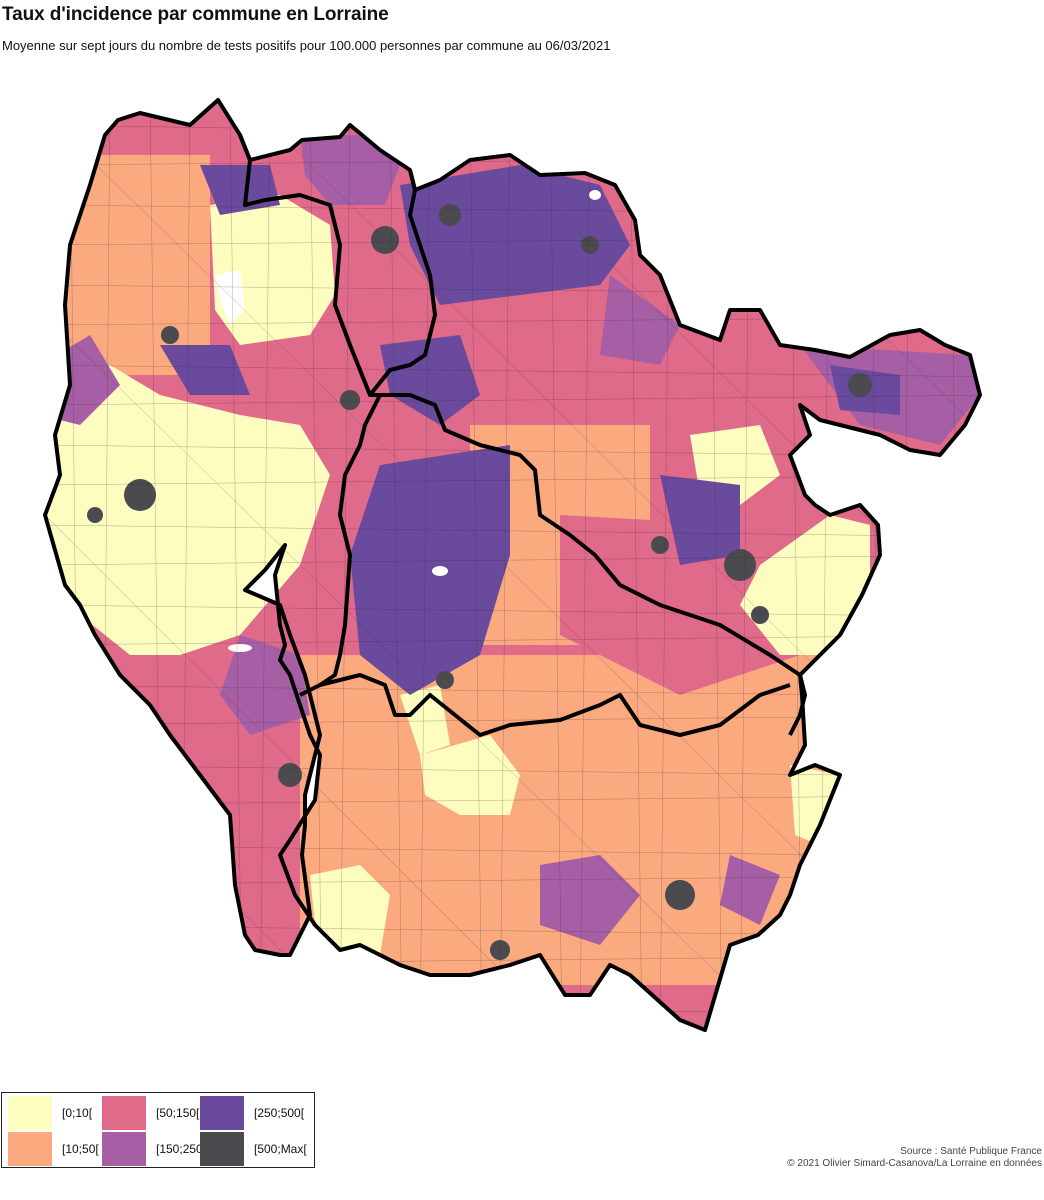  Describe the element at coordinates (279, 1113) in the screenshot. I see `legend-label: [250;500[` at that location.